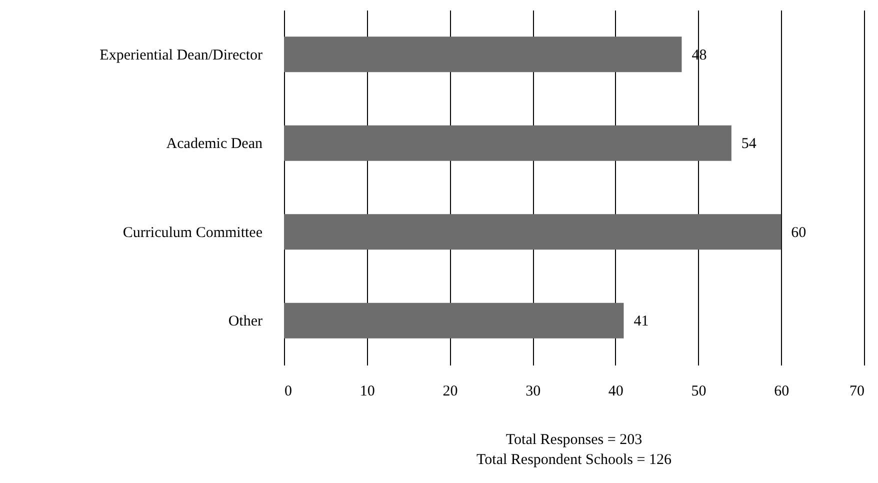  Describe the element at coordinates (798, 232) in the screenshot. I see `data-label: 60` at that location.